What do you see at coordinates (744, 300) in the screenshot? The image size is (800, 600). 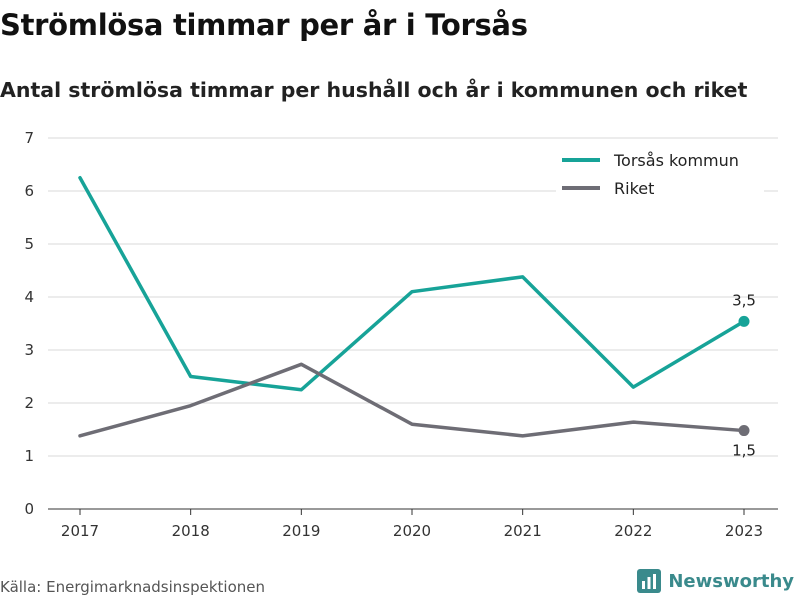 I see `end-value-label-0: 3,5` at bounding box center [744, 300].